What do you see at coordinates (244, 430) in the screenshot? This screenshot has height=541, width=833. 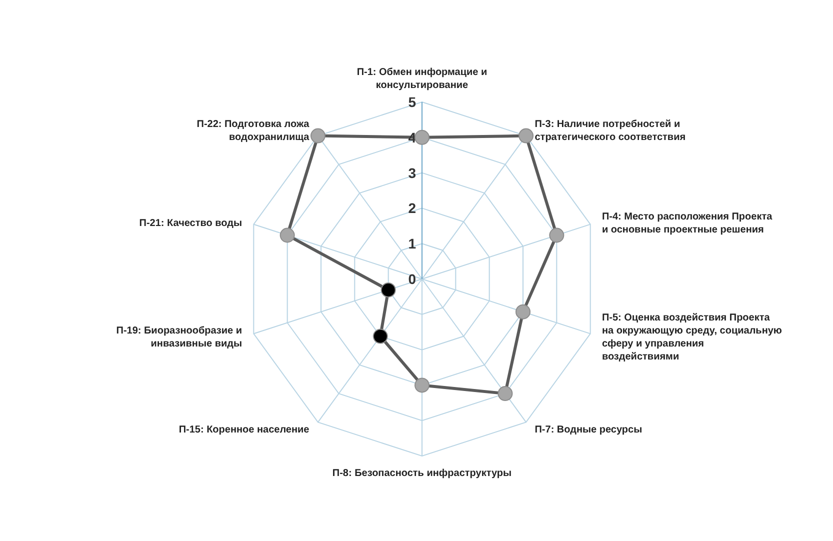 I see `spoke-label: П-15: Коренное население` at bounding box center [244, 430].